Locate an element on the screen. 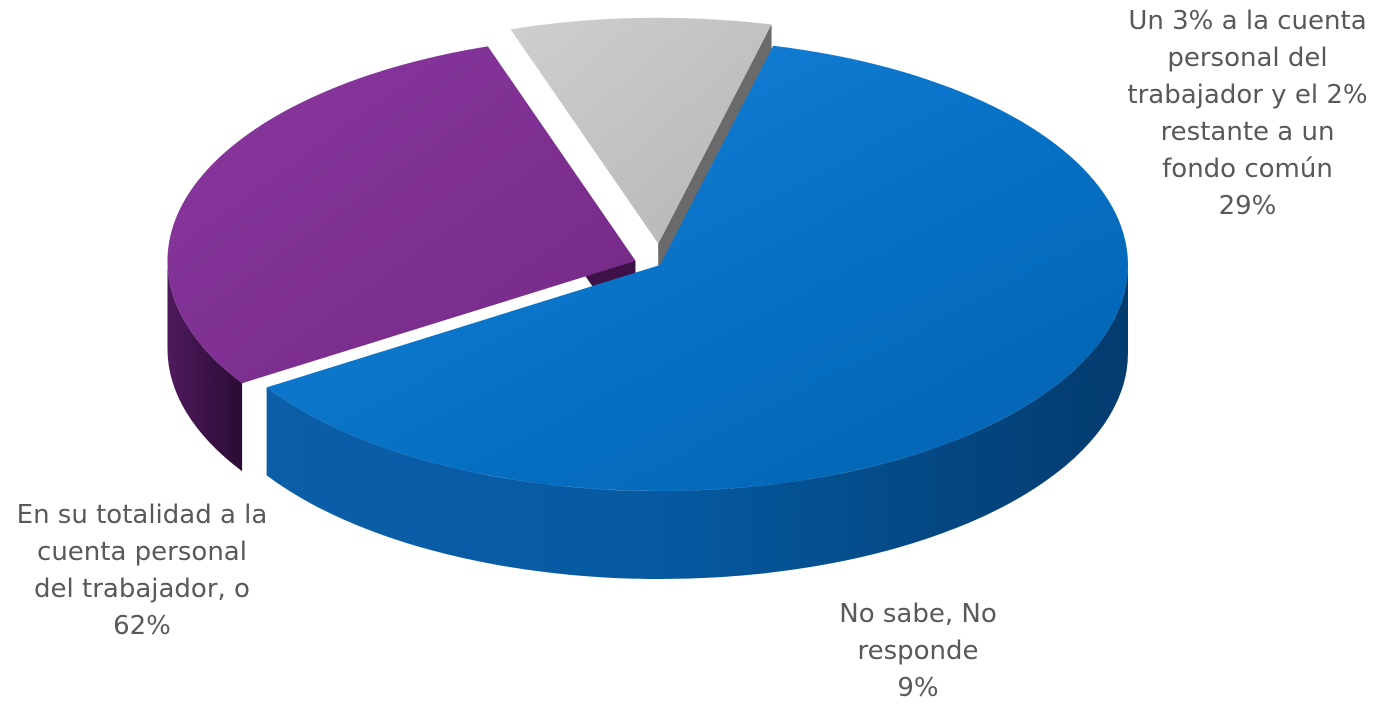  slice-percent-label: 9% is located at coordinates (918, 688).